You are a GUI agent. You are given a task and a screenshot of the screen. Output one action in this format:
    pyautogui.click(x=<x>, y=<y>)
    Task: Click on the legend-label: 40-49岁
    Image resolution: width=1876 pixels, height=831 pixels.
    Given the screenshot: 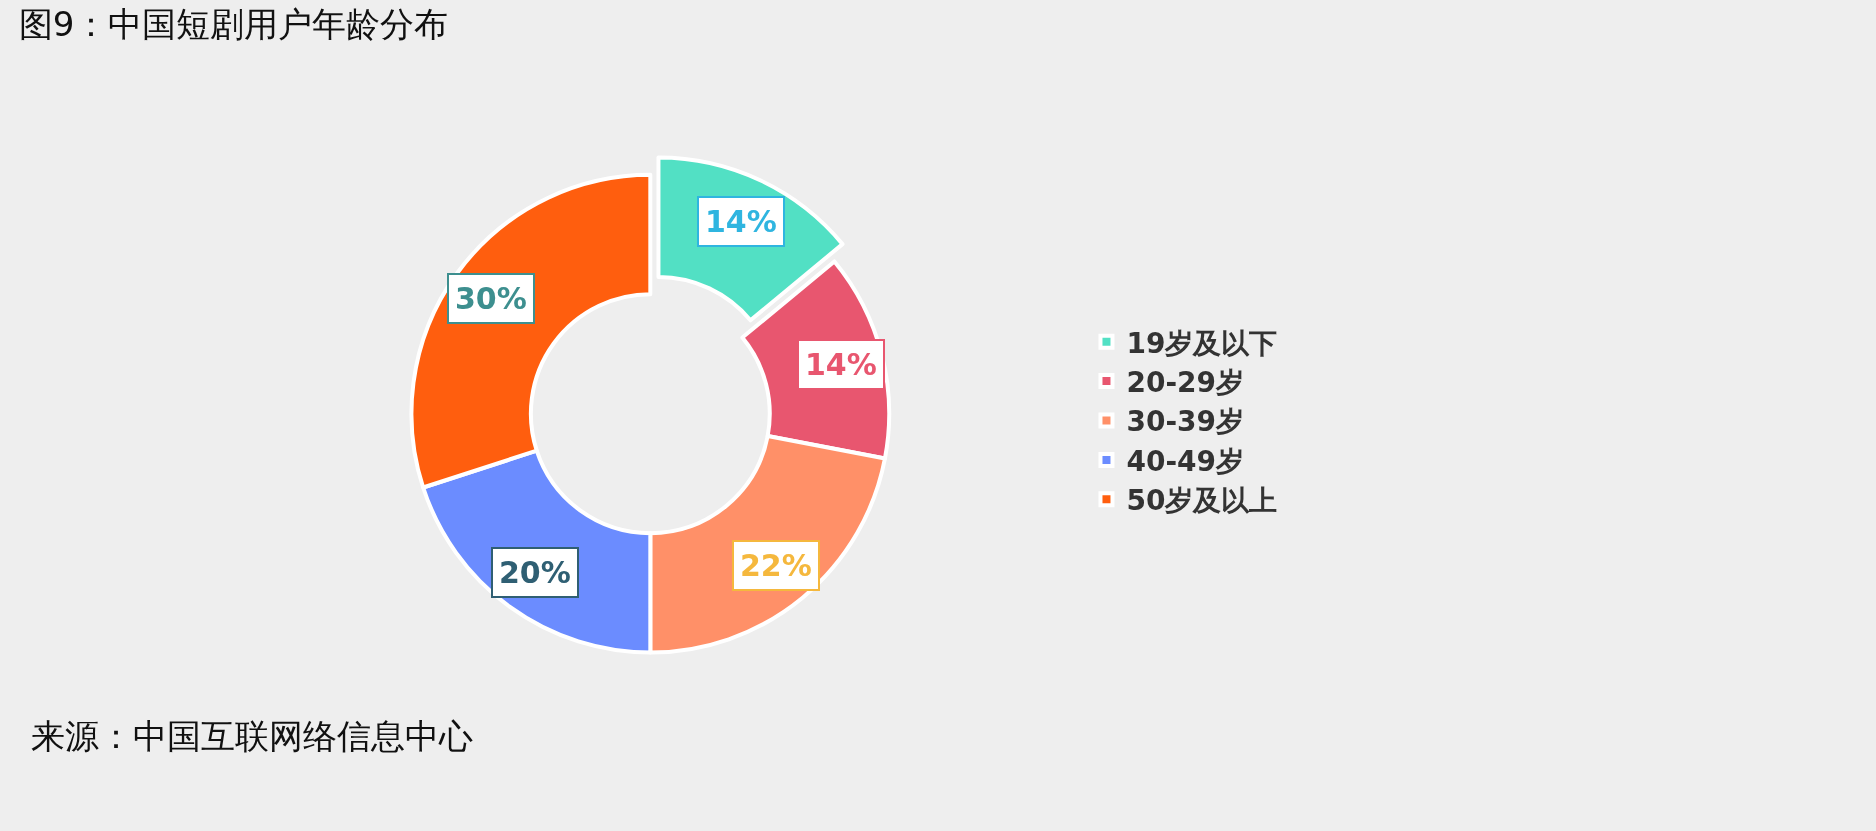 What is the action you would take?
    pyautogui.click(x=1185, y=461)
    